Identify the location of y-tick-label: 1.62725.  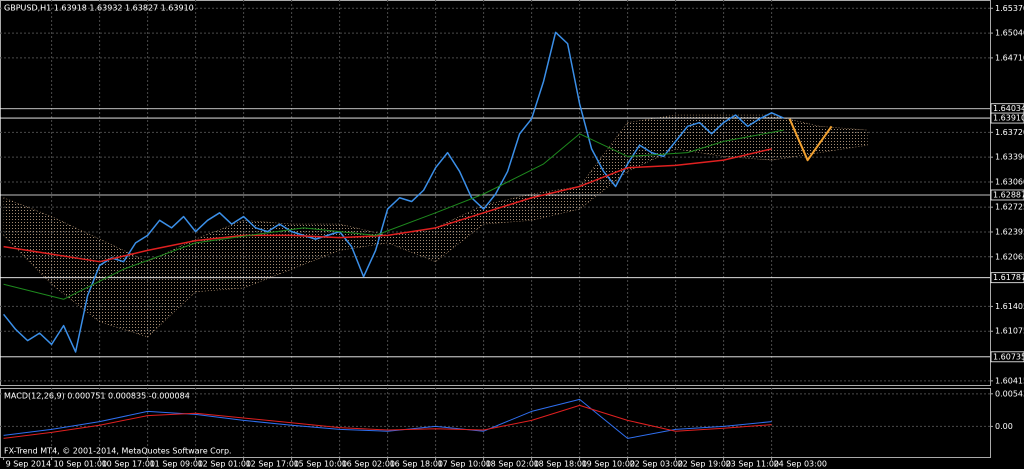
(1009, 207).